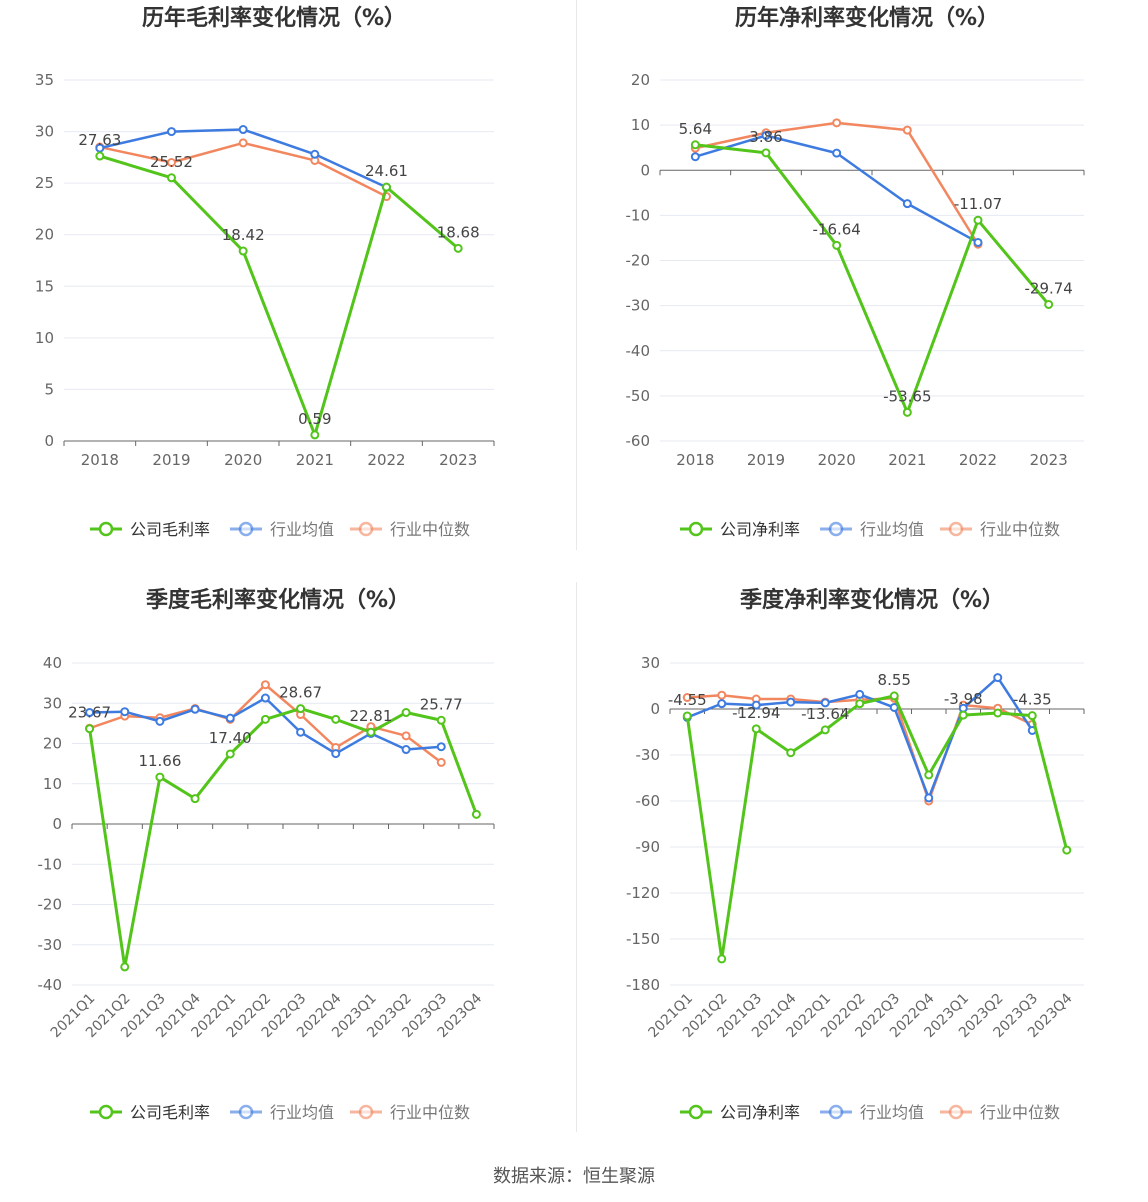 This screenshot has height=1202, width=1148. Describe the element at coordinates (246, 1112) in the screenshot. I see `legend-swatch-marker` at that location.